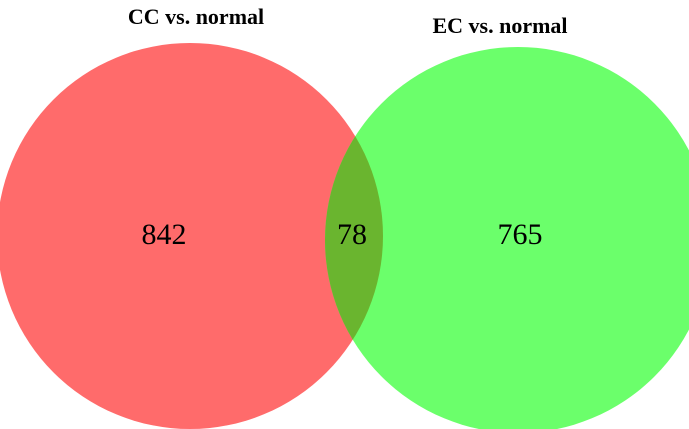 The height and width of the screenshot is (429, 689). I want to click on cc-set-title: CC vs. normal, so click(196, 16).